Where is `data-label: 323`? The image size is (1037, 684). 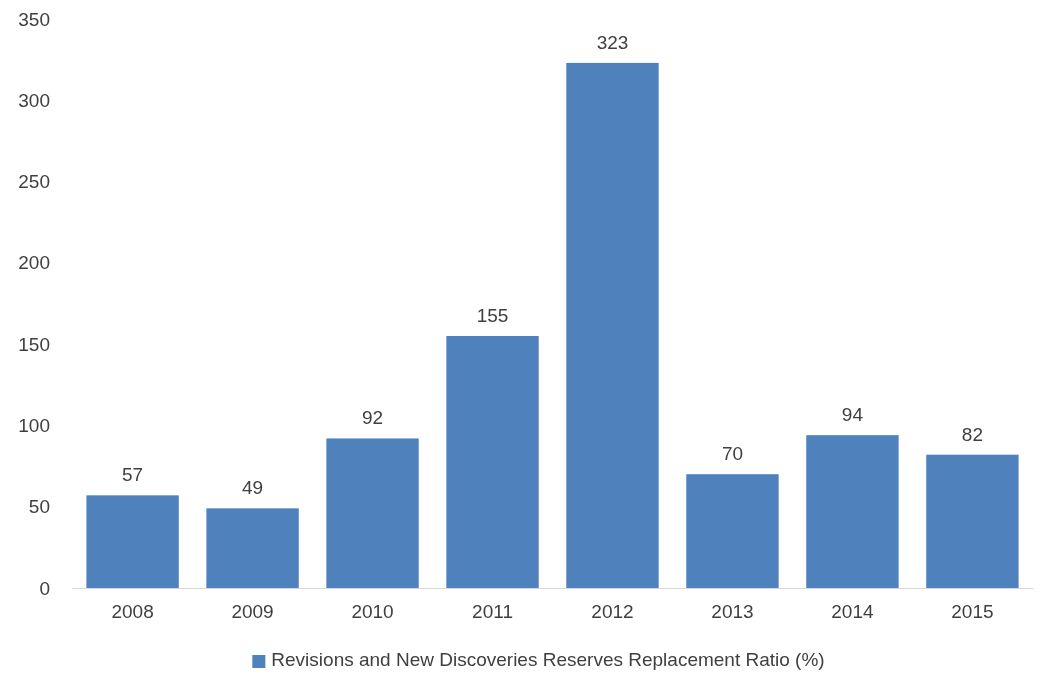 data-label: 323 is located at coordinates (612, 42).